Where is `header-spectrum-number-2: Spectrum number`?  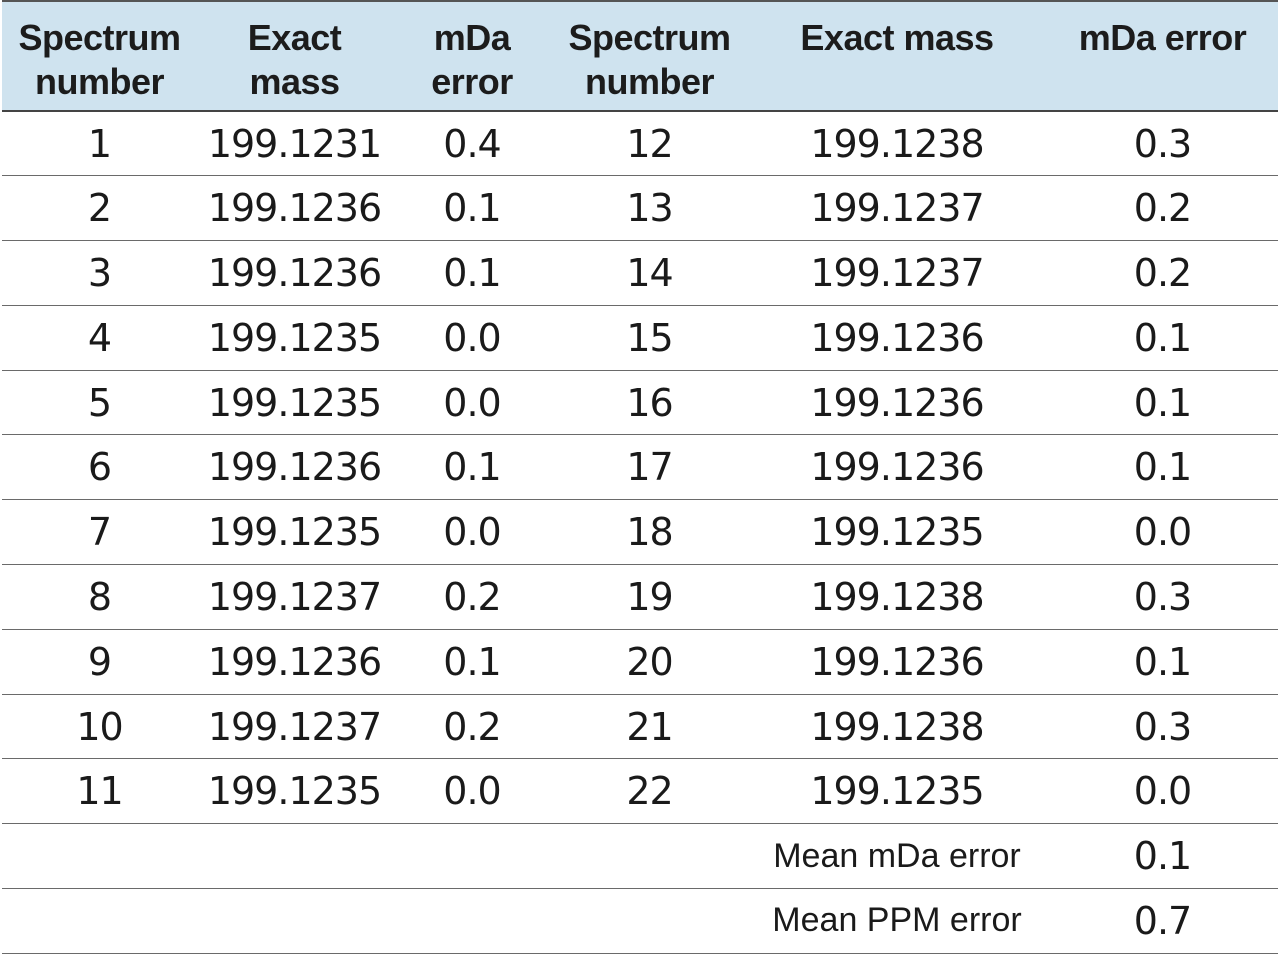 header-spectrum-number-2: Spectrum number is located at coordinates (649, 56).